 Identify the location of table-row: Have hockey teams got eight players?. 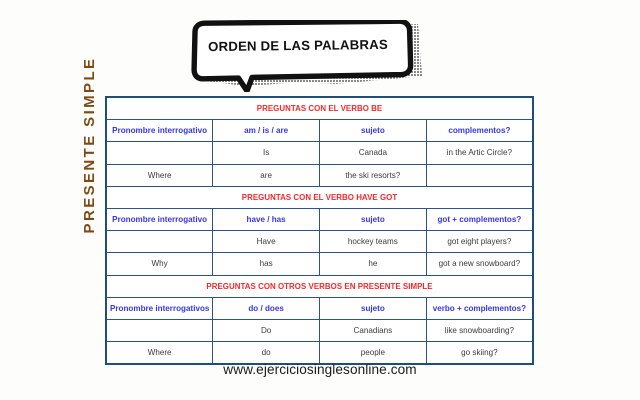
(319, 242).